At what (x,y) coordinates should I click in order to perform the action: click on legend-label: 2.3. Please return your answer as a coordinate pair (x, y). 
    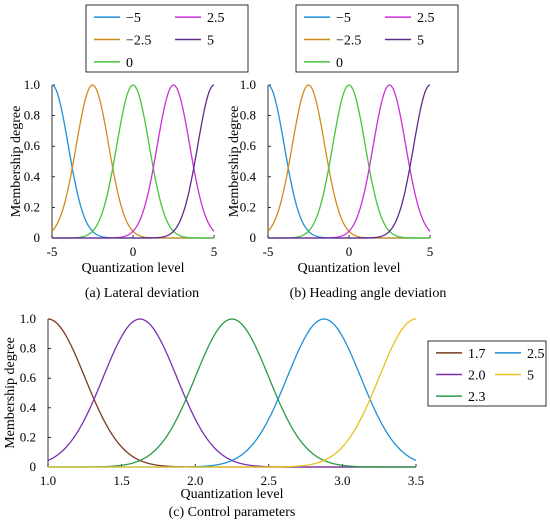
    Looking at the image, I should click on (477, 397).